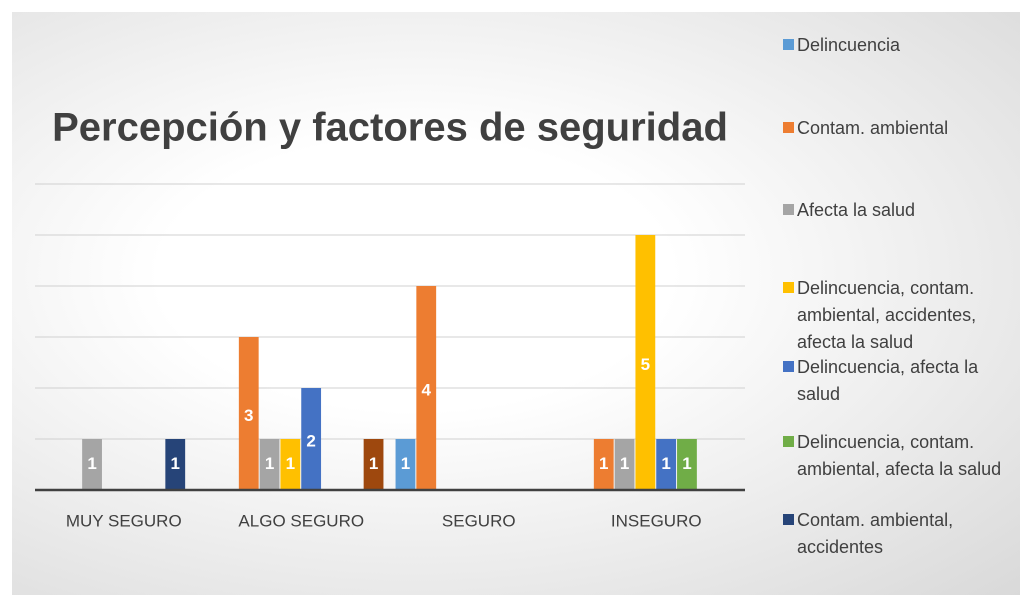 This screenshot has width=1032, height=606. Describe the element at coordinates (479, 520) in the screenshot. I see `x-tick-label: SEGURO` at that location.